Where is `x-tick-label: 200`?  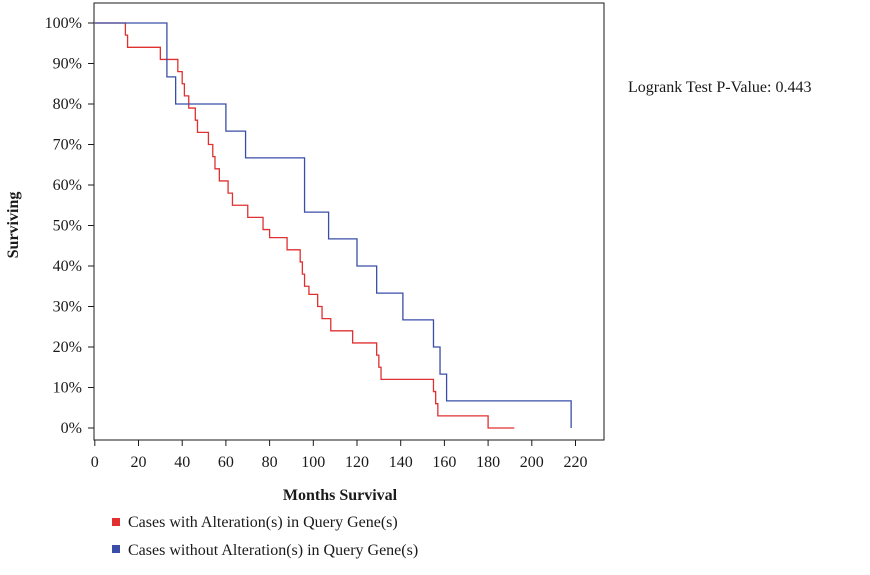 x-tick-label: 200 is located at coordinates (532, 462).